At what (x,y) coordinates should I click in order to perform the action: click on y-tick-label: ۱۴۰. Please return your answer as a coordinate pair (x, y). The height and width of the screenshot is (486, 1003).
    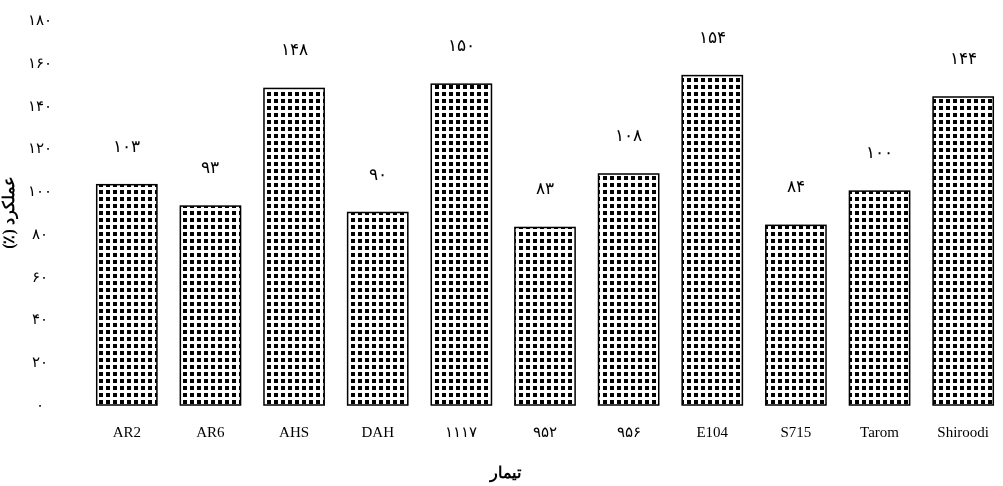
    Looking at the image, I should click on (40, 105).